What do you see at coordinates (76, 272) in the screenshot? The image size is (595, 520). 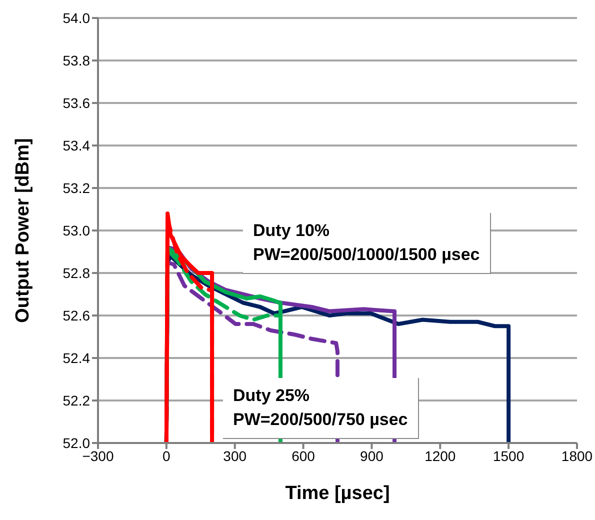 I see `y-tick-label: 52.8` at bounding box center [76, 272].